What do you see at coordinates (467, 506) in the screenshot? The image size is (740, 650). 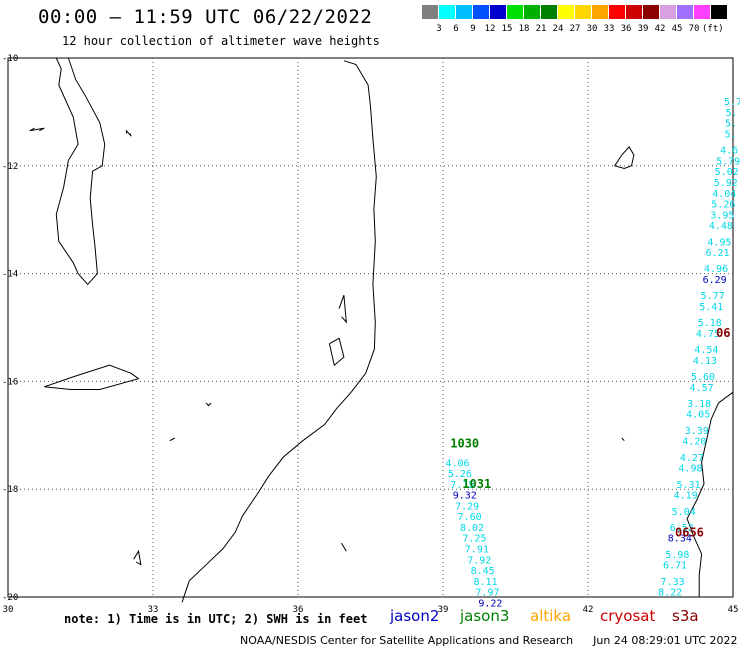 I see `wave-height-label: 7.29` at bounding box center [467, 506].